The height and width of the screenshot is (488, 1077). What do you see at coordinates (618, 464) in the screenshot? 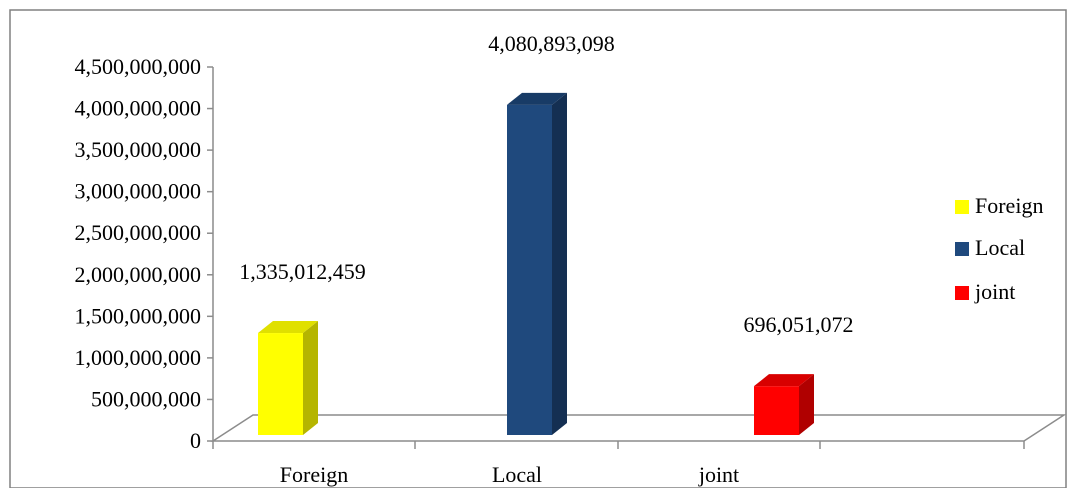
I see `x-axis: Foreign Local joint` at bounding box center [618, 464].